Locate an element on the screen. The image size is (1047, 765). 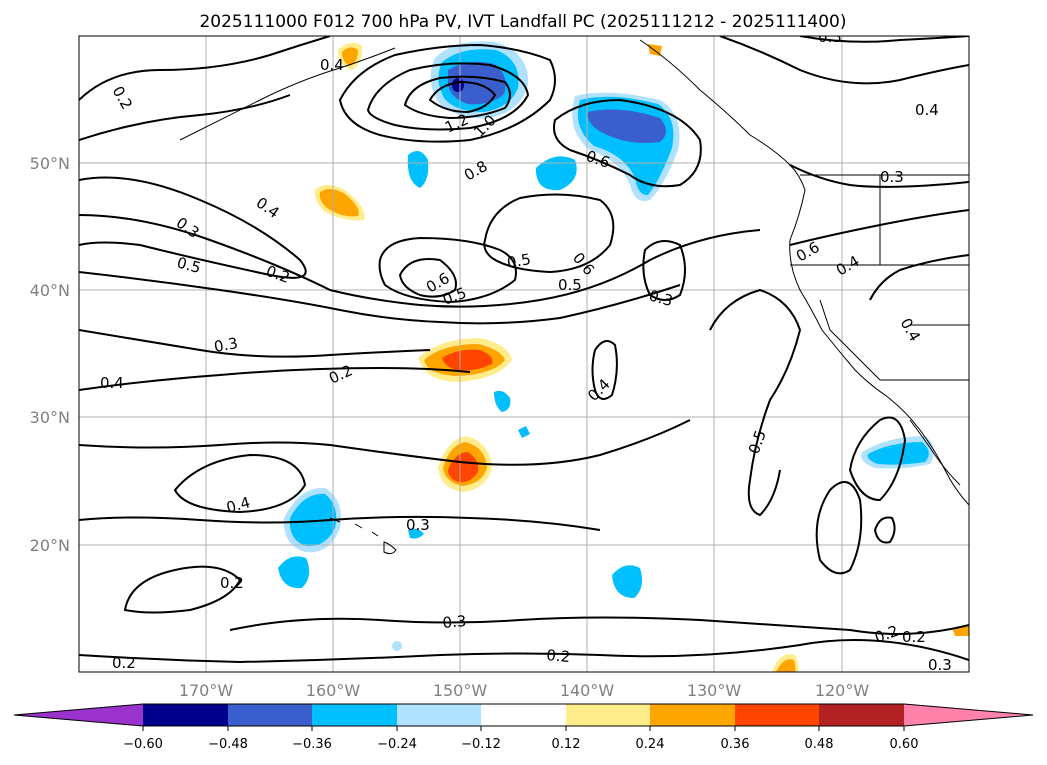
lon-label: 150°W is located at coordinates (460, 690).